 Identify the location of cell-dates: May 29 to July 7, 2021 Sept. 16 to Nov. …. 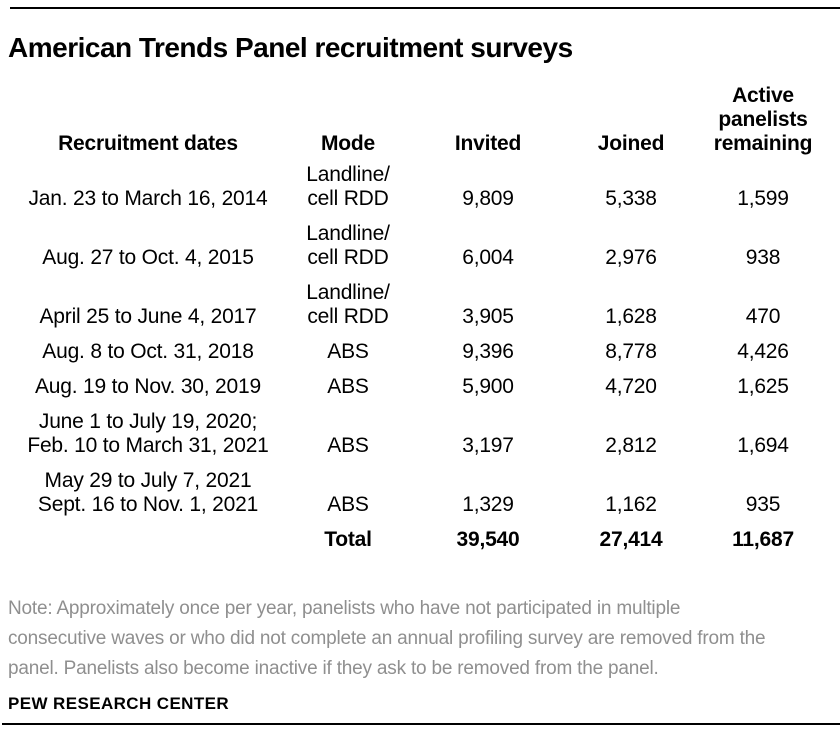
(148, 492).